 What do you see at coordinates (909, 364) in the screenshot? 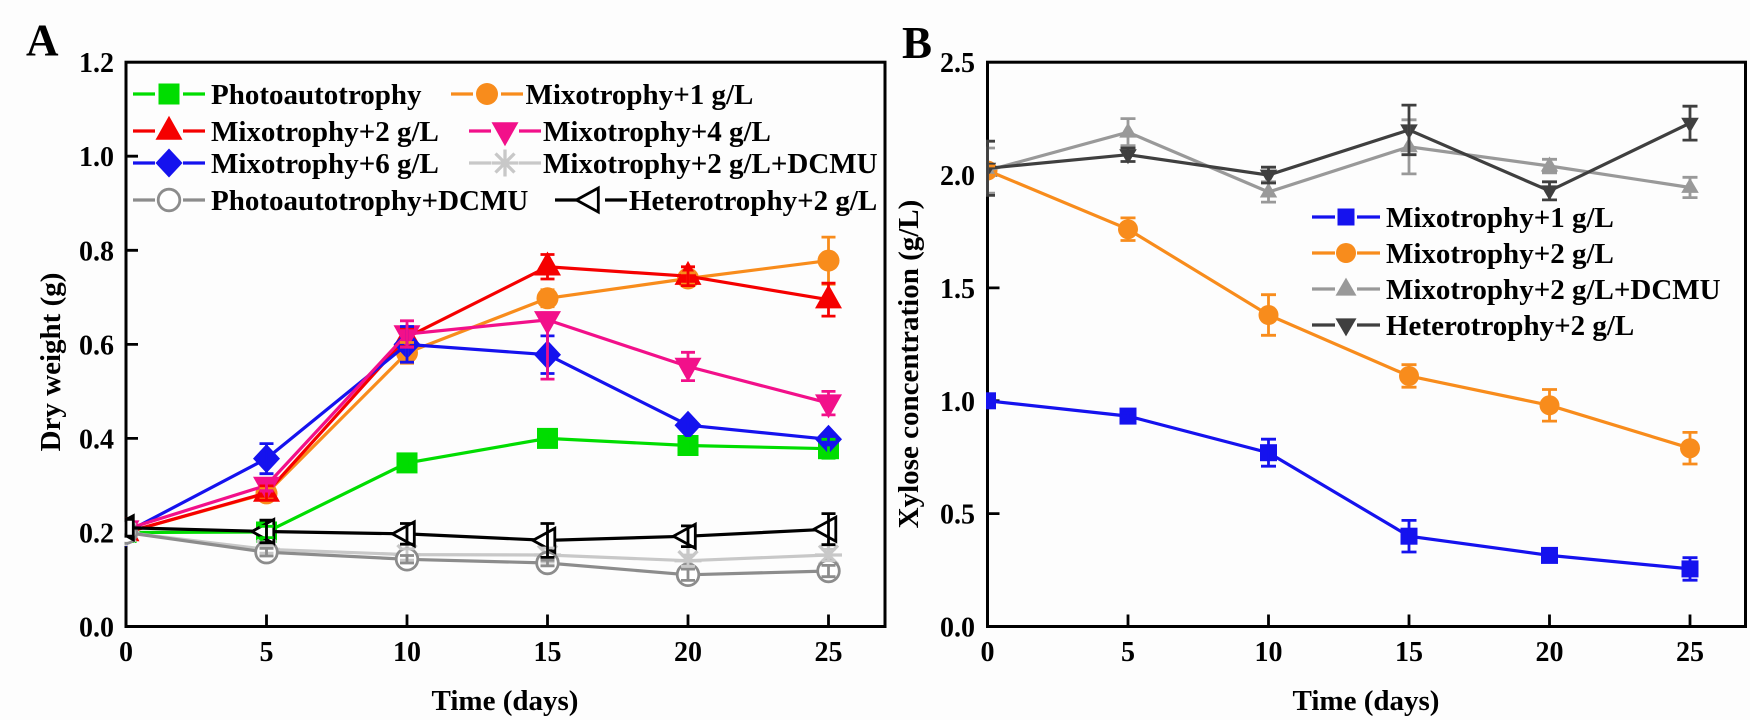
I see `svg-text: Xylose concentration (g/L)` at bounding box center [909, 364].